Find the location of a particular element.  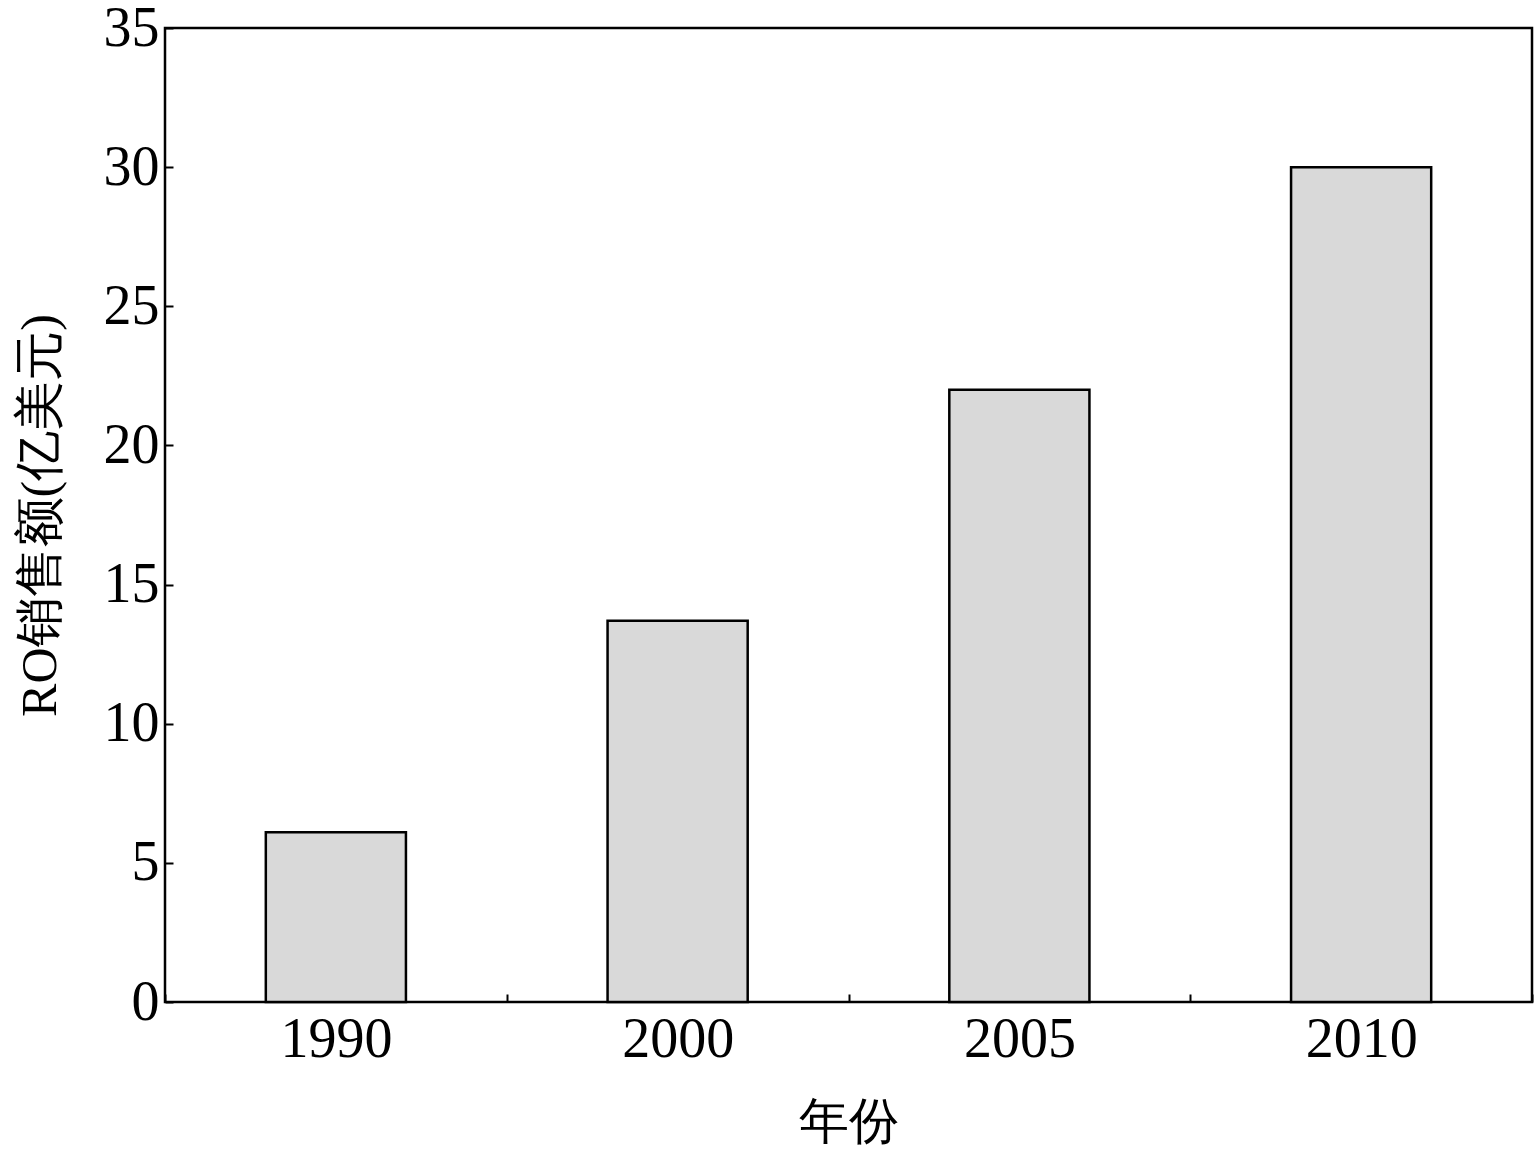

y-tick-label: 20 is located at coordinates (131, 443).